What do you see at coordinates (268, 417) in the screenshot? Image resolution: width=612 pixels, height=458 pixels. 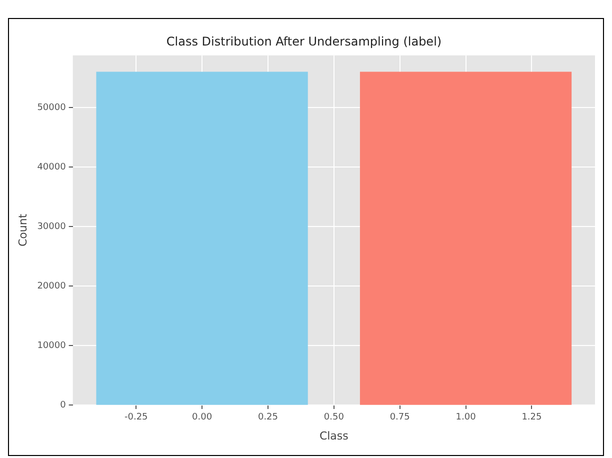 I see `x-tick-label: 0.25` at bounding box center [268, 417].